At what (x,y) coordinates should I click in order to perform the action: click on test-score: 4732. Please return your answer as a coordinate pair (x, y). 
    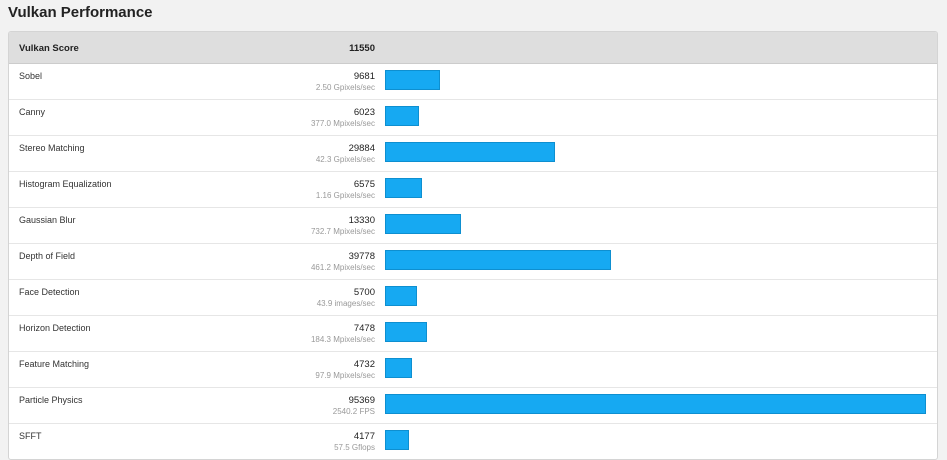
    Looking at the image, I should click on (364, 364).